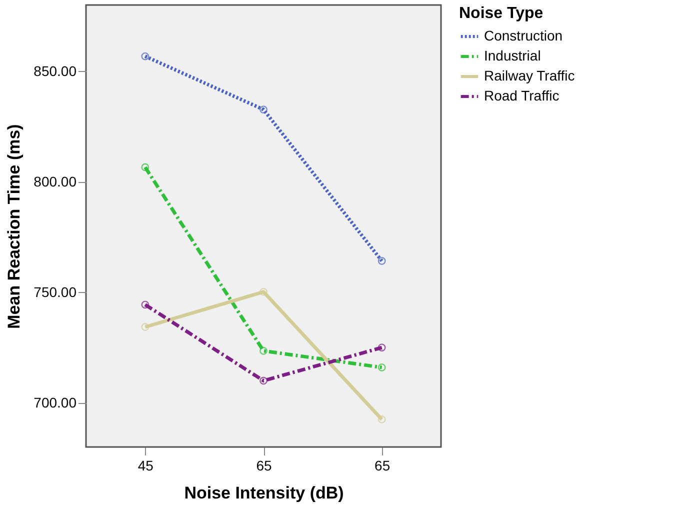  Describe the element at coordinates (501, 13) in the screenshot. I see `legend-title: Noise Type` at that location.